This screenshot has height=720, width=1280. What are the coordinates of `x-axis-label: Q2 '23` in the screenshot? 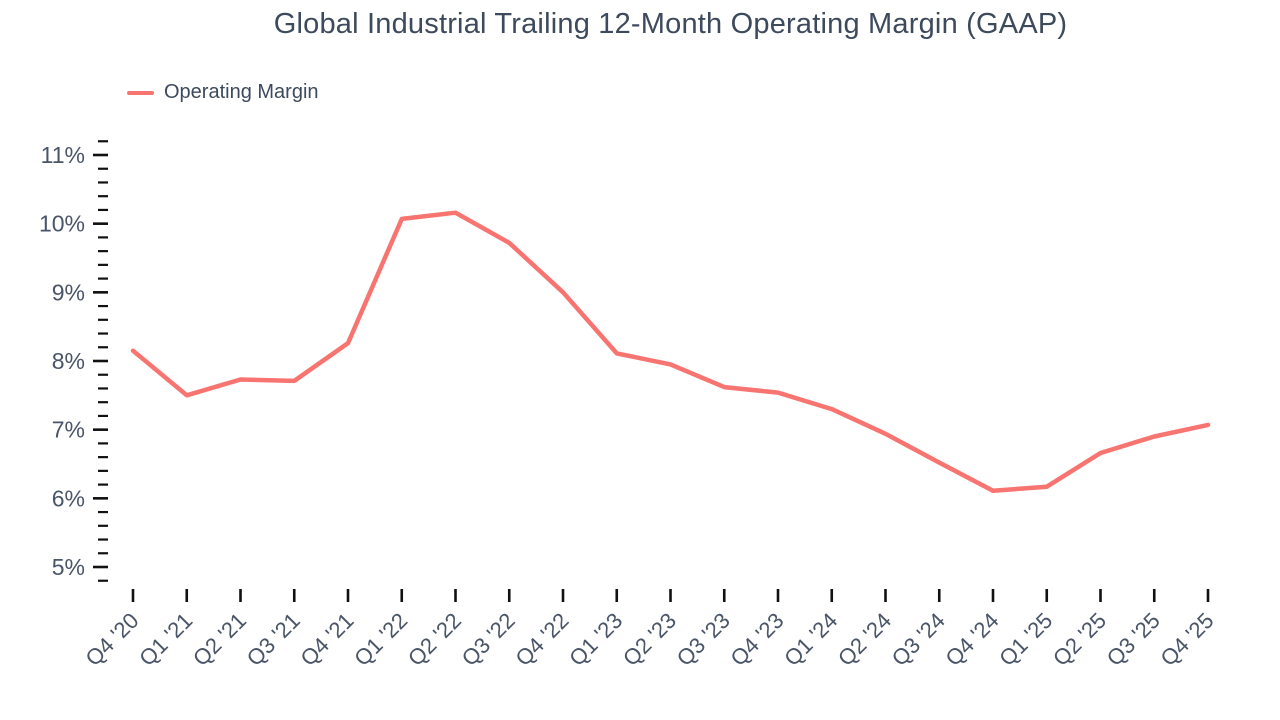 It's located at (649, 639).